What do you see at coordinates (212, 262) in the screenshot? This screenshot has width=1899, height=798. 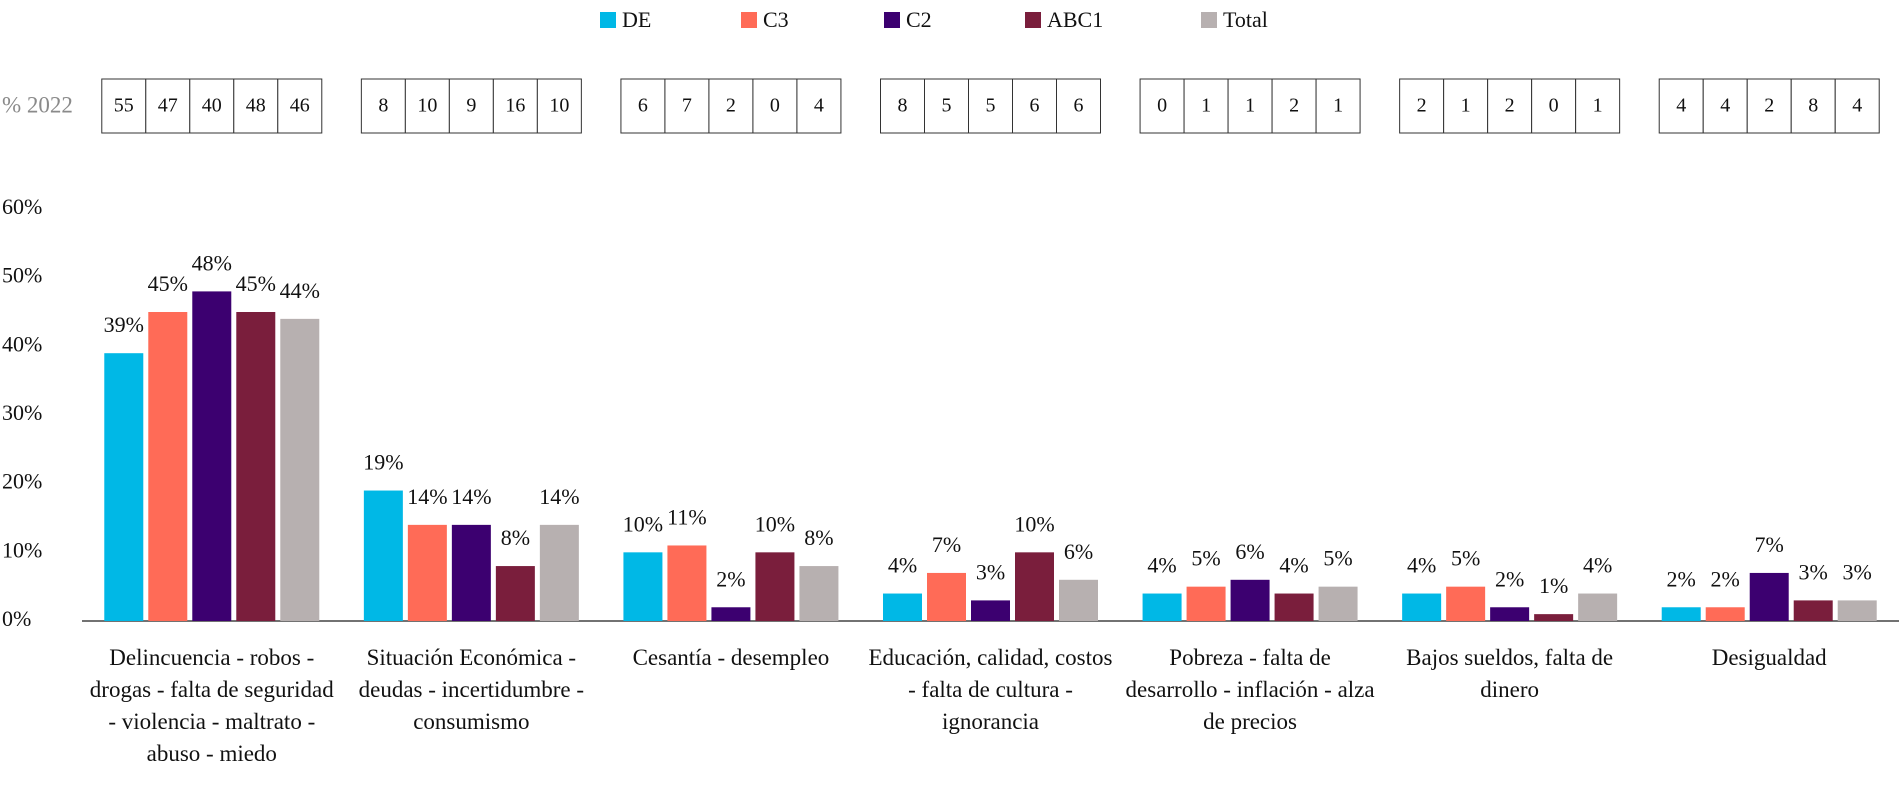 I see `data-label: 48%` at bounding box center [212, 262].